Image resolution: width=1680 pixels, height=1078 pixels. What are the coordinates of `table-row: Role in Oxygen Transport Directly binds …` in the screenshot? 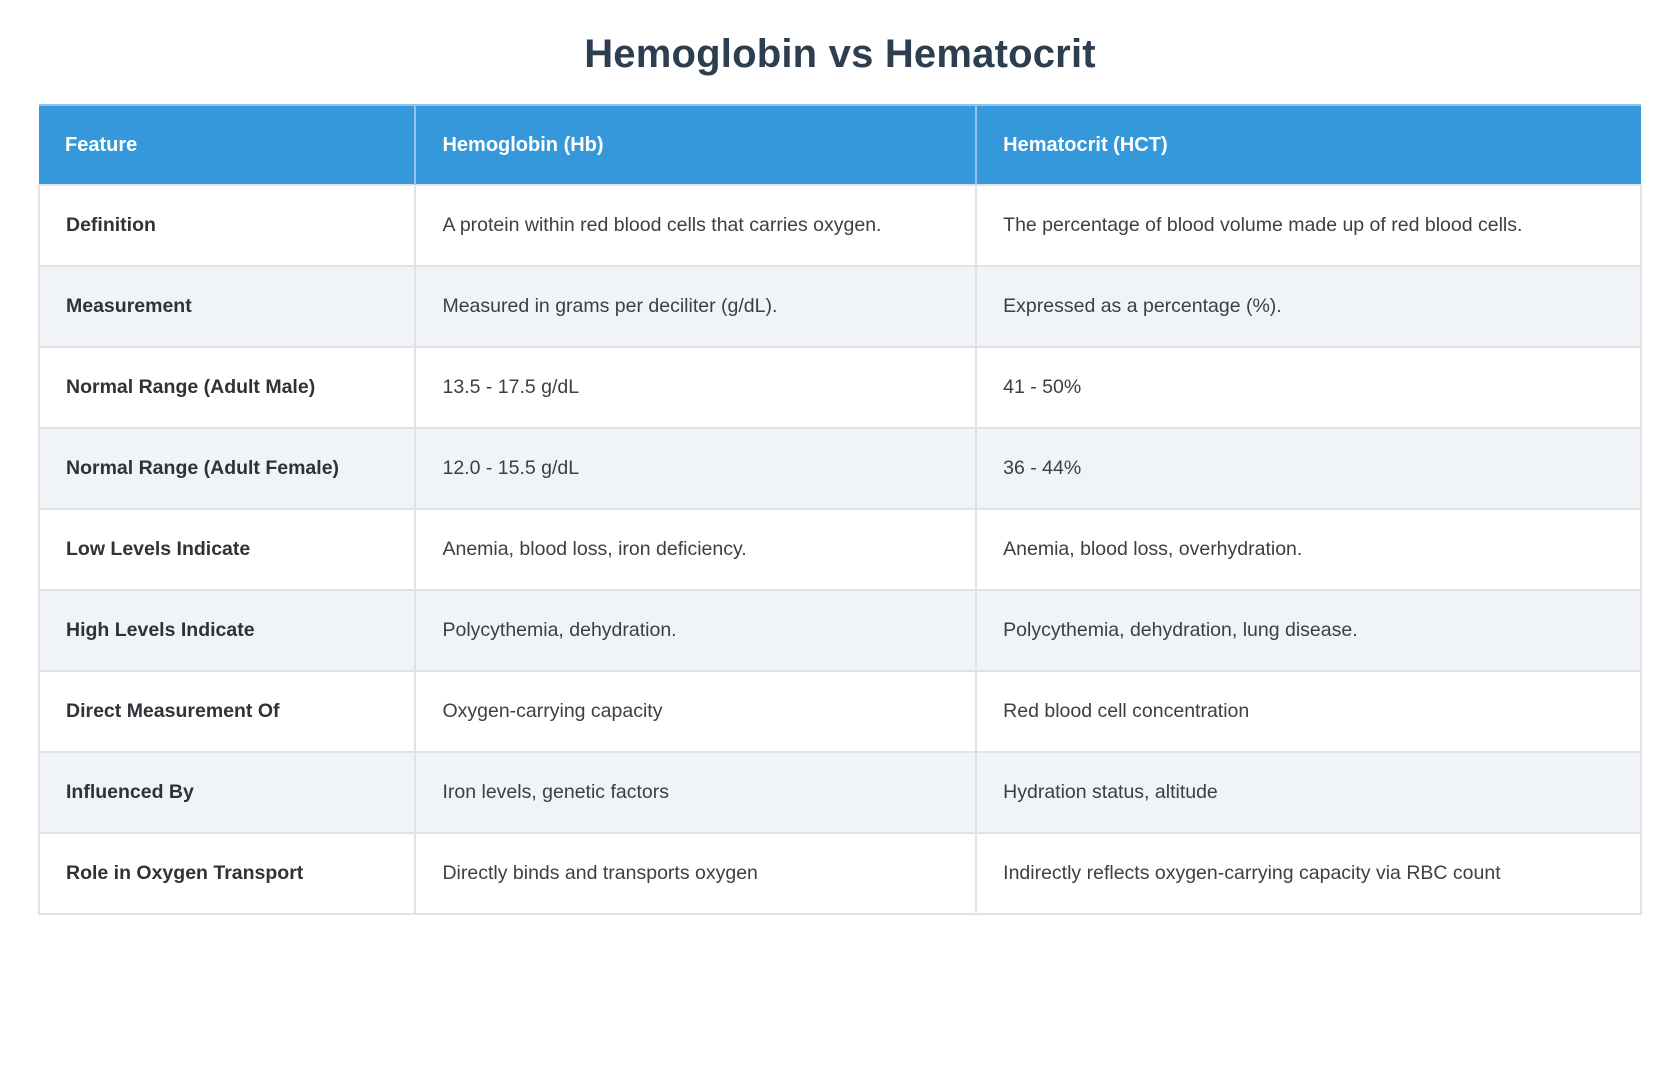 It's located at (839, 873).